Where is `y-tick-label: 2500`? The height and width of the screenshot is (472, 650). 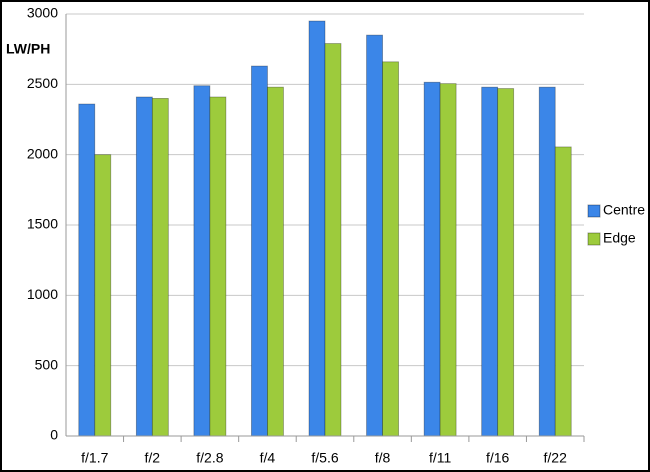 y-tick-label: 2500 is located at coordinates (42, 83).